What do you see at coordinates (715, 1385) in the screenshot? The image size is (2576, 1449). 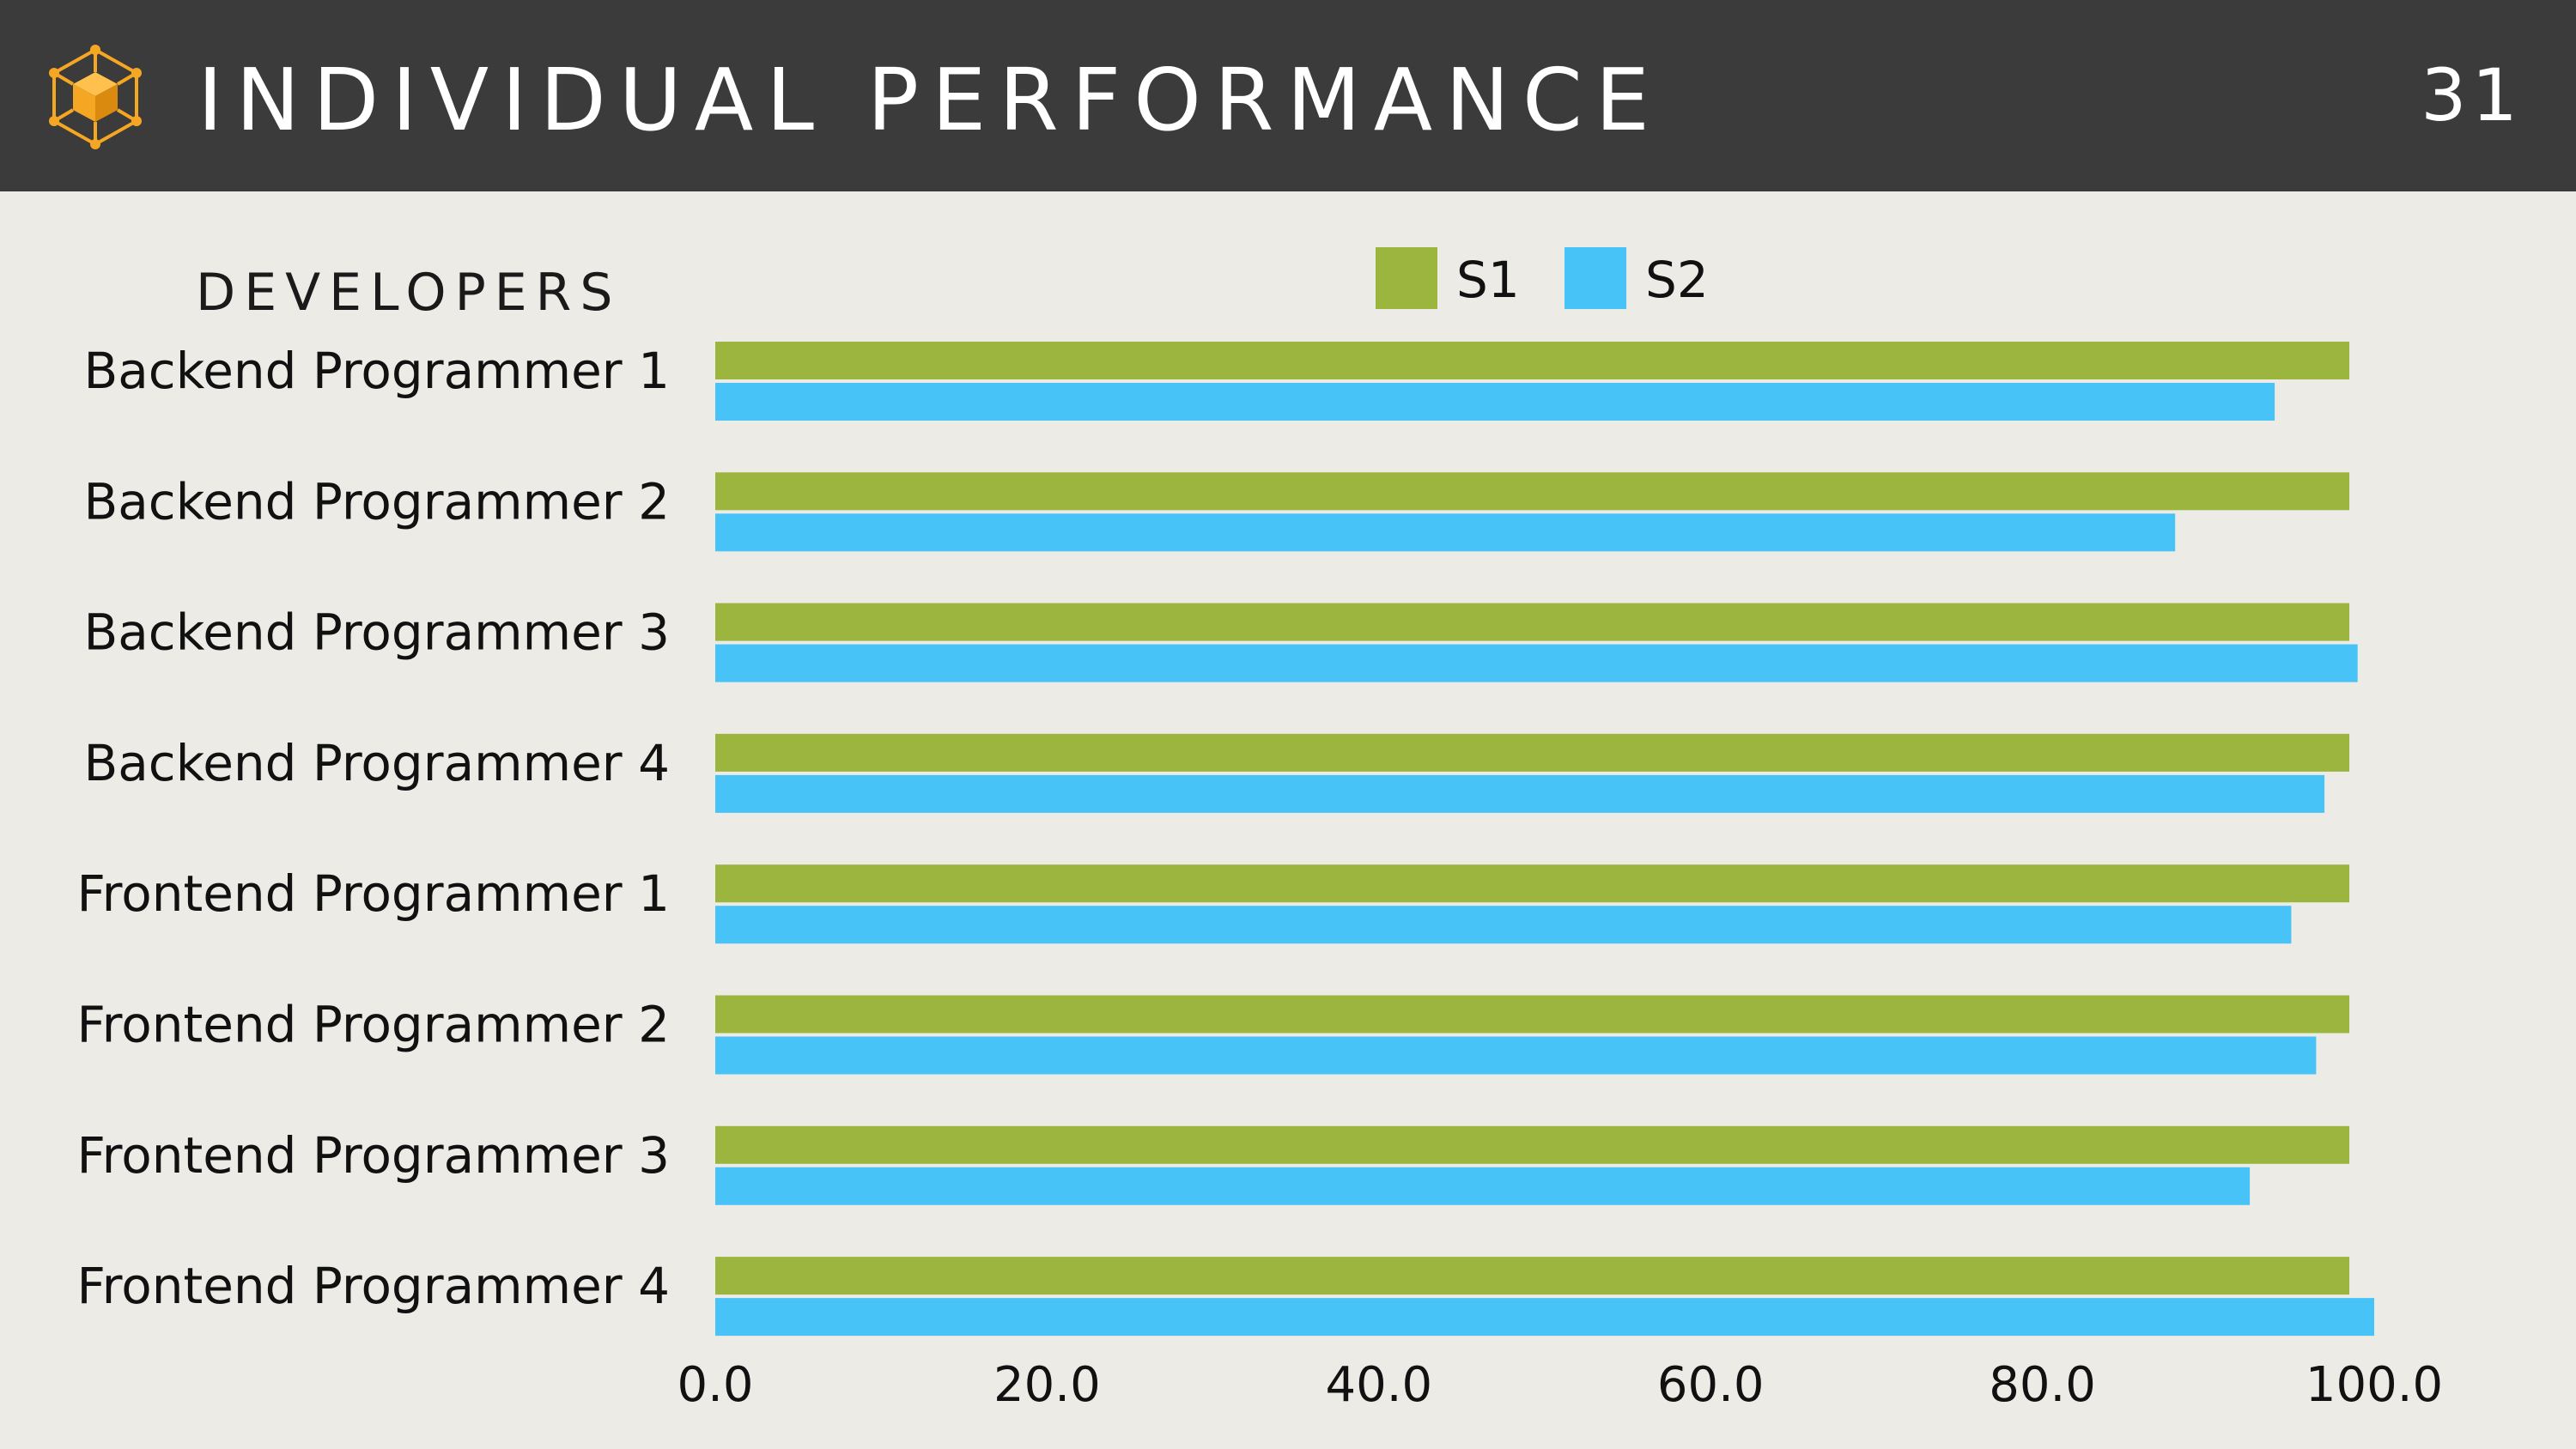 I see `x-tick-label: 0.0` at bounding box center [715, 1385].